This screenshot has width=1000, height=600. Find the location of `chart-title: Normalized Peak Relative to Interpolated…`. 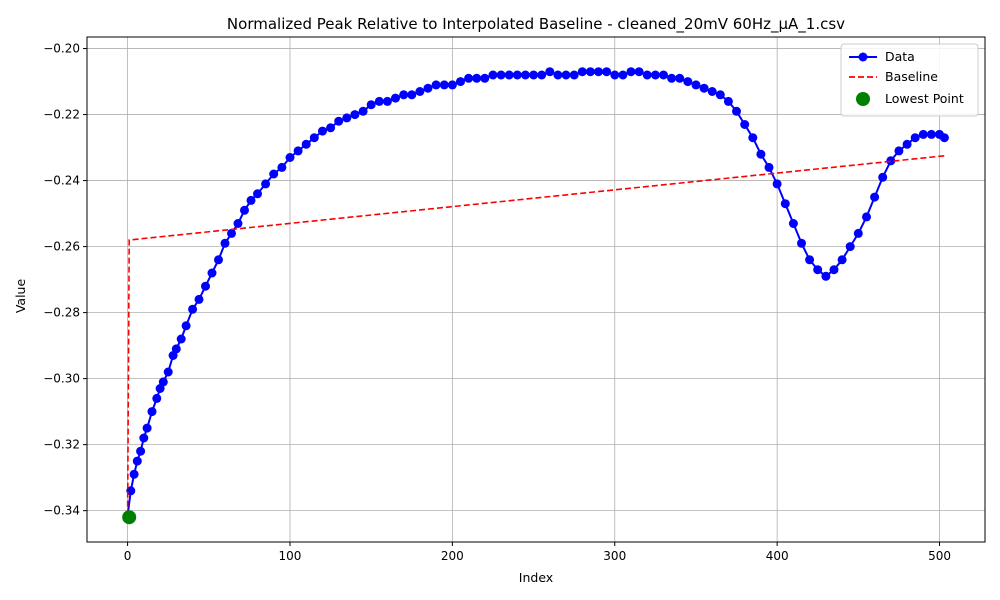

chart-title: Normalized Peak Relative to Interpolated… is located at coordinates (536, 24).